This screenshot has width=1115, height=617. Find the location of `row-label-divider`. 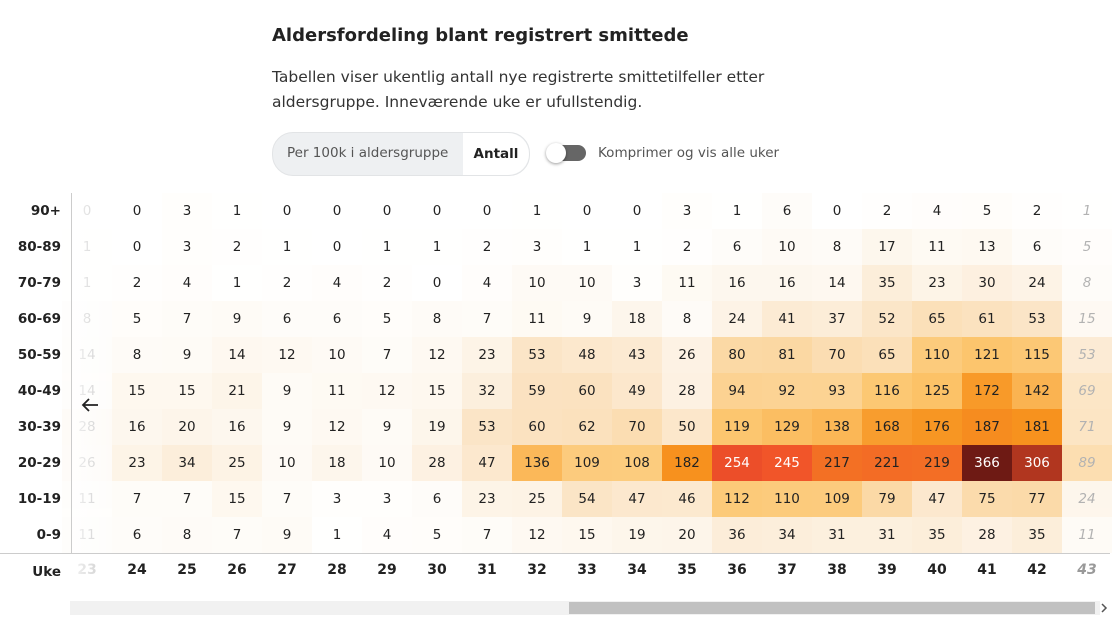

row-label-divider is located at coordinates (71, 373).